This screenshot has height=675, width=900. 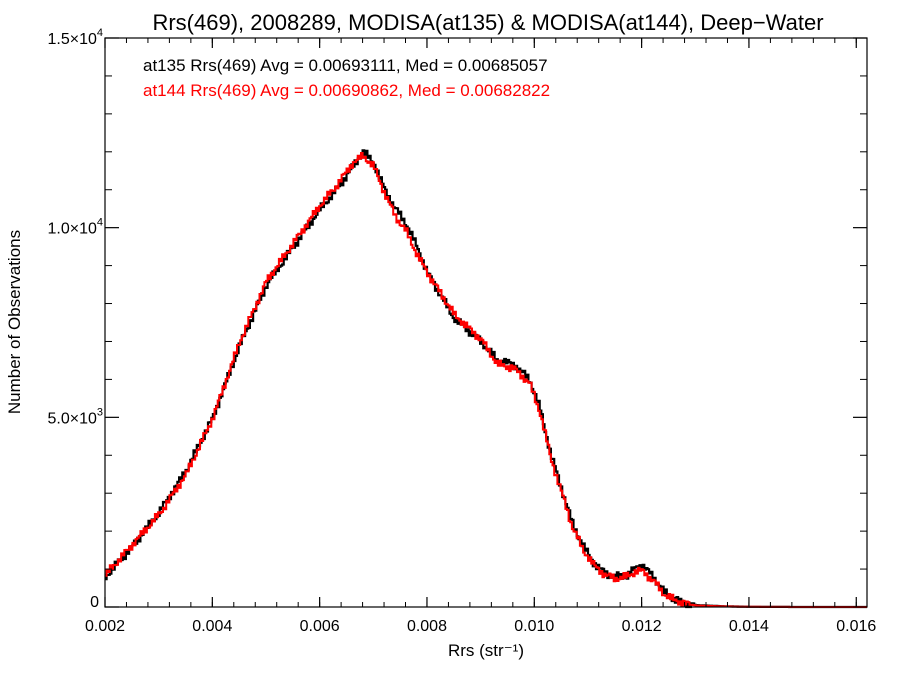 I want to click on x-tick-label: 0.006, so click(x=320, y=626).